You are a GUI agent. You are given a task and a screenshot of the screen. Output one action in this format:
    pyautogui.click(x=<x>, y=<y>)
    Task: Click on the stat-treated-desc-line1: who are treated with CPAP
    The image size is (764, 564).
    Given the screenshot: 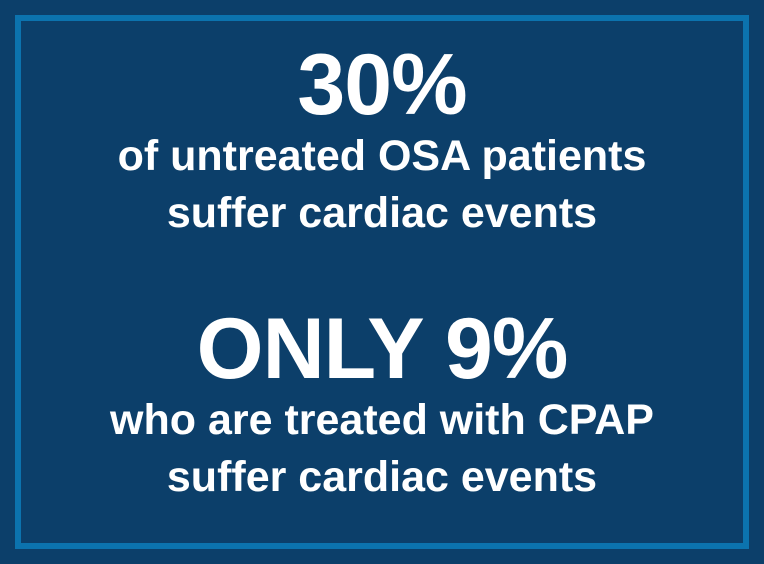 What is the action you would take?
    pyautogui.click(x=382, y=420)
    